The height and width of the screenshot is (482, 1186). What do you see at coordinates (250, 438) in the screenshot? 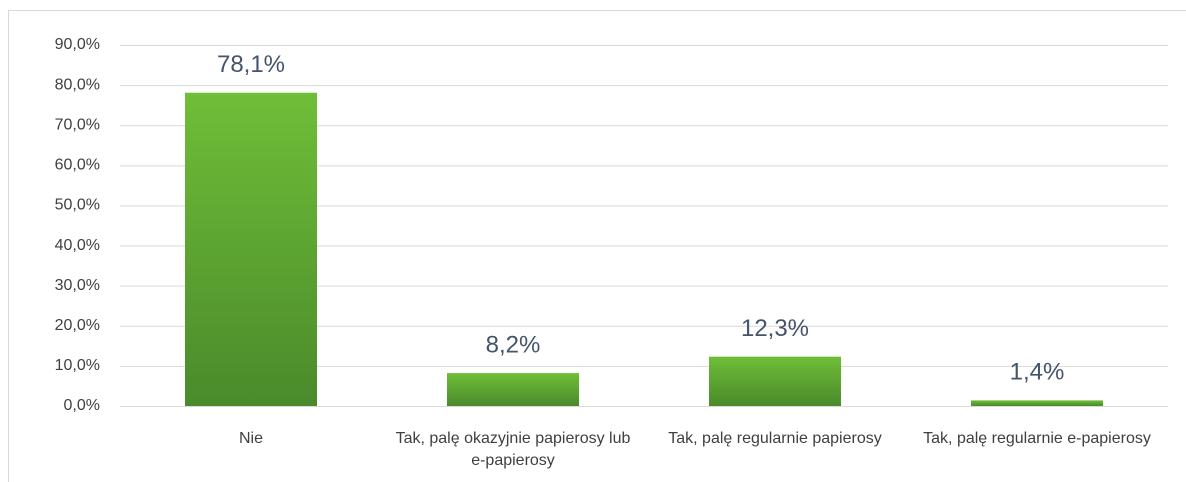
I see `x-tick-label: Nie` at bounding box center [250, 438].